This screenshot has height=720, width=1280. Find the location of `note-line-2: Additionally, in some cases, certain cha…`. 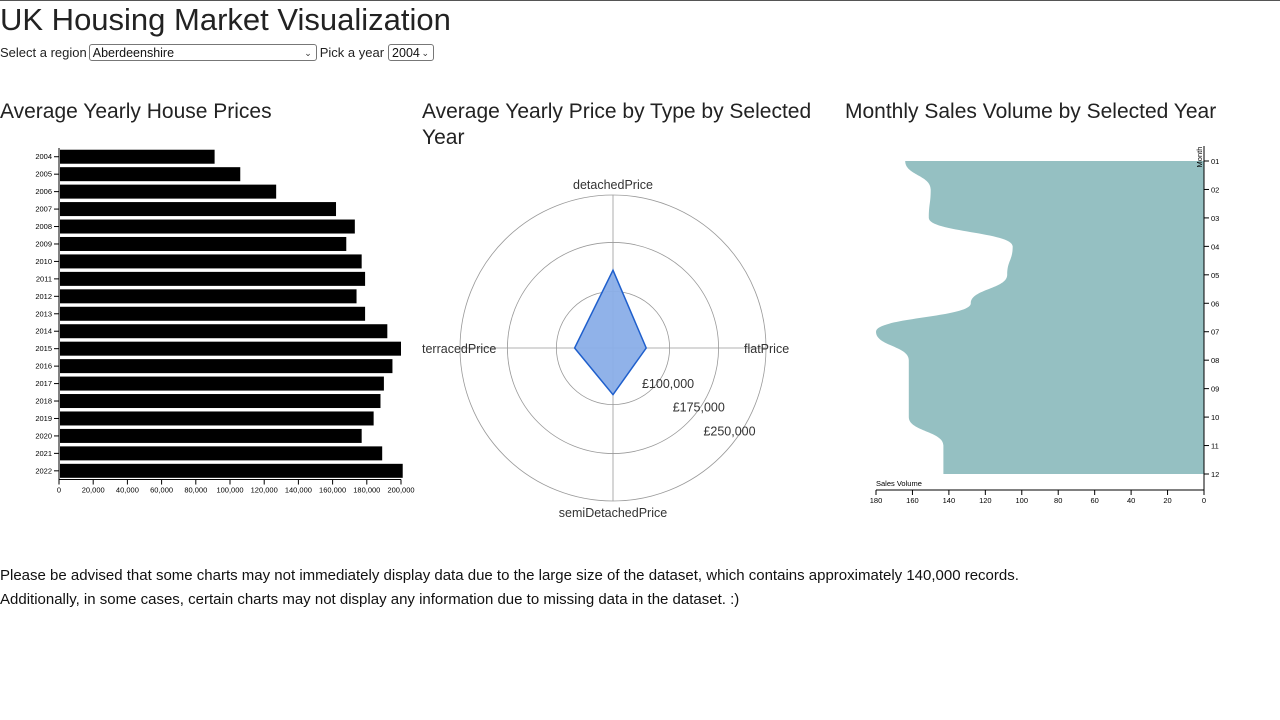

note-line-2: Additionally, in some cases, certain cha… is located at coordinates (370, 599).